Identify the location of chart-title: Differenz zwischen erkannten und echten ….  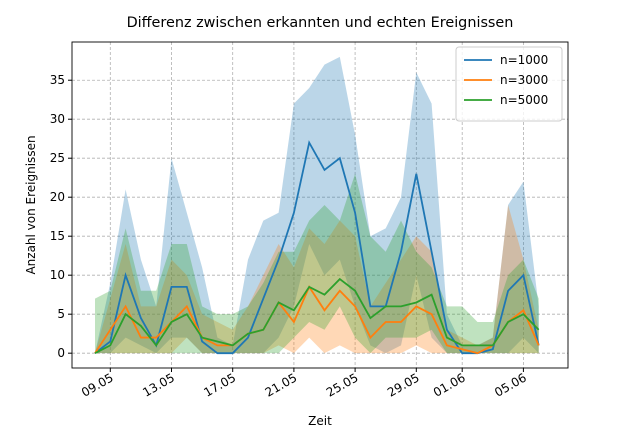
(320, 23).